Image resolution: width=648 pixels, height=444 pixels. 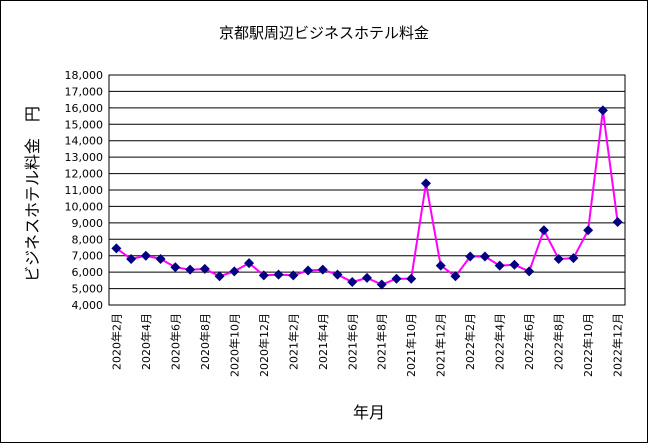 I want to click on x-tick-label: 2020年8月, so click(x=205, y=341).